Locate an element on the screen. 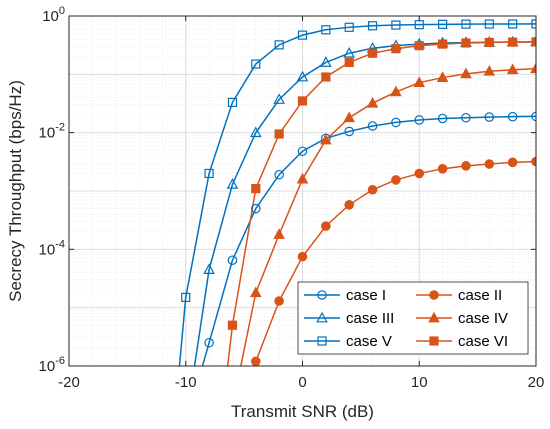  legend-box is located at coordinates (413, 318).